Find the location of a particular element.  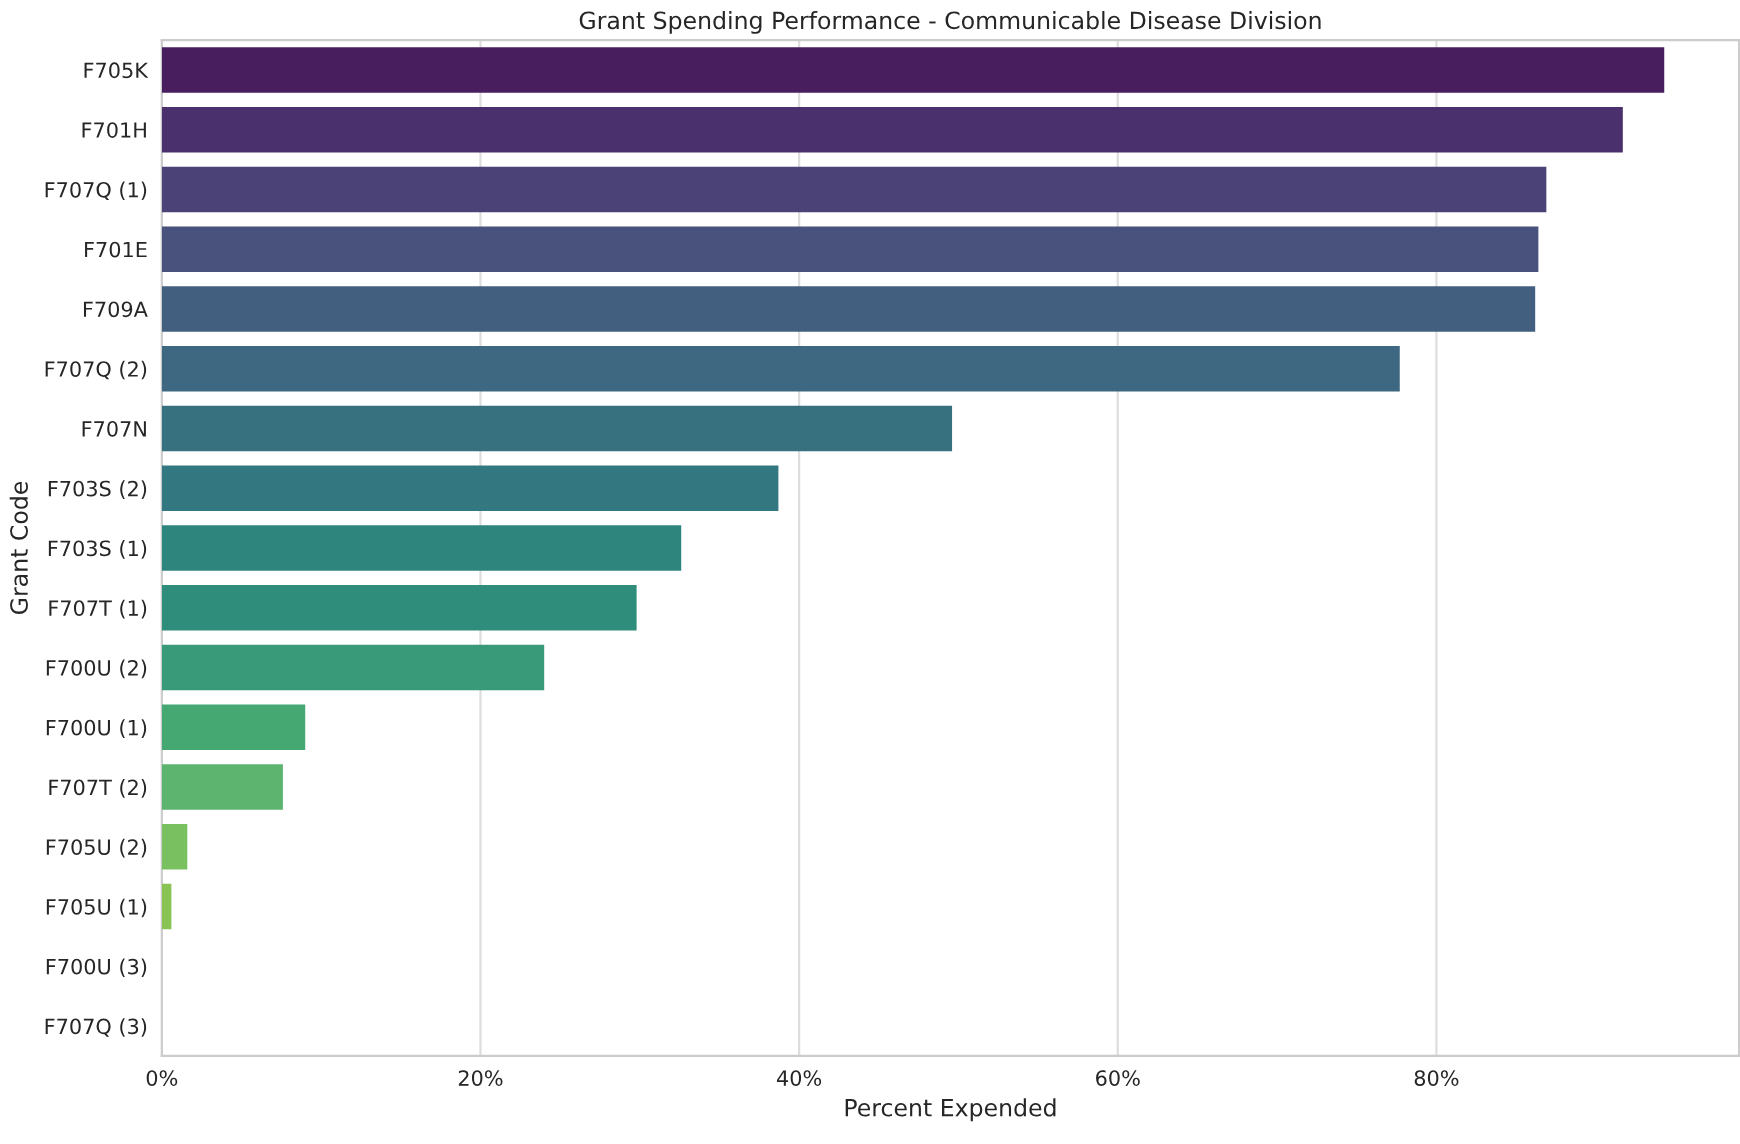

x-tick-label: 60% is located at coordinates (1118, 1078).